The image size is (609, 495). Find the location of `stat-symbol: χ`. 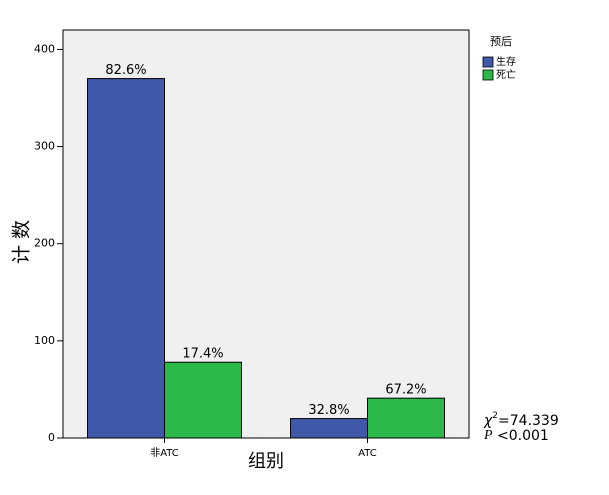

stat-symbol: χ is located at coordinates (488, 421).